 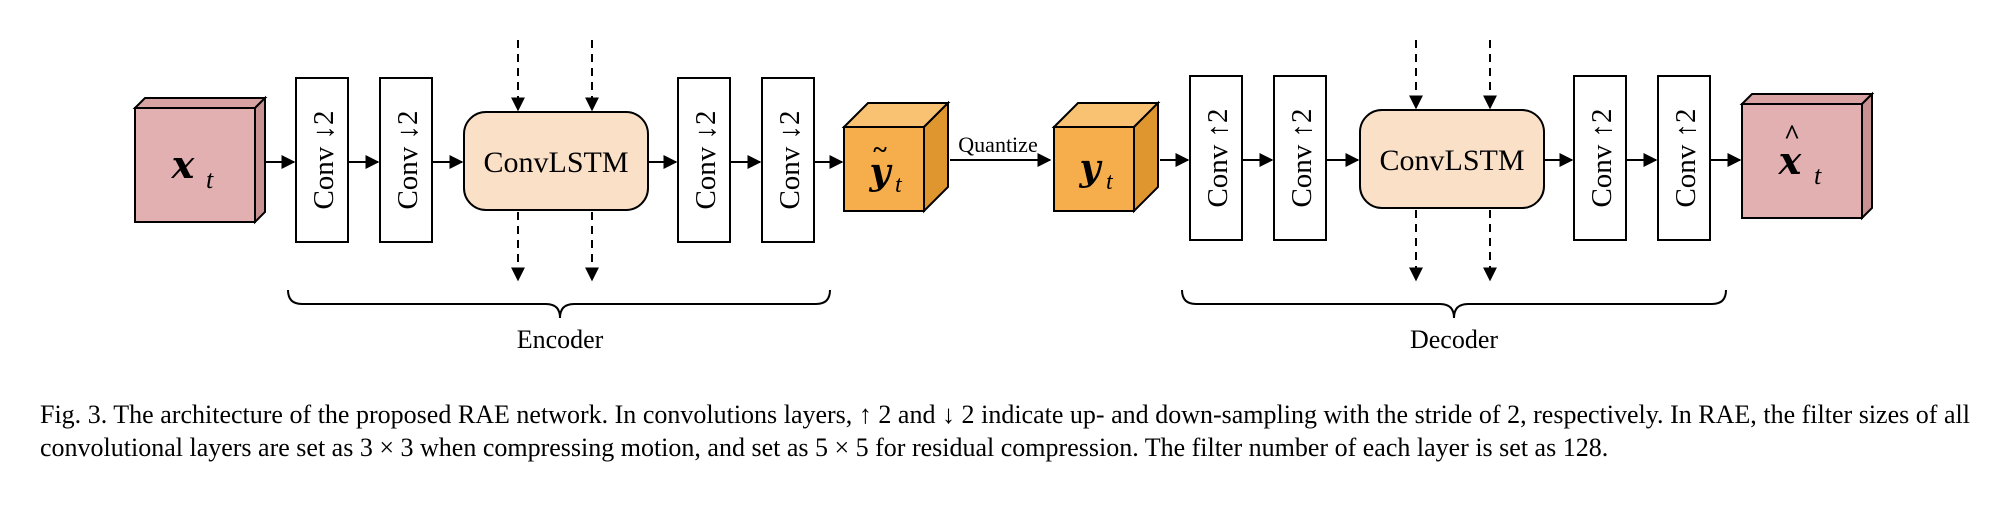 I want to click on quantize-label: Quantize, so click(x=997, y=144).